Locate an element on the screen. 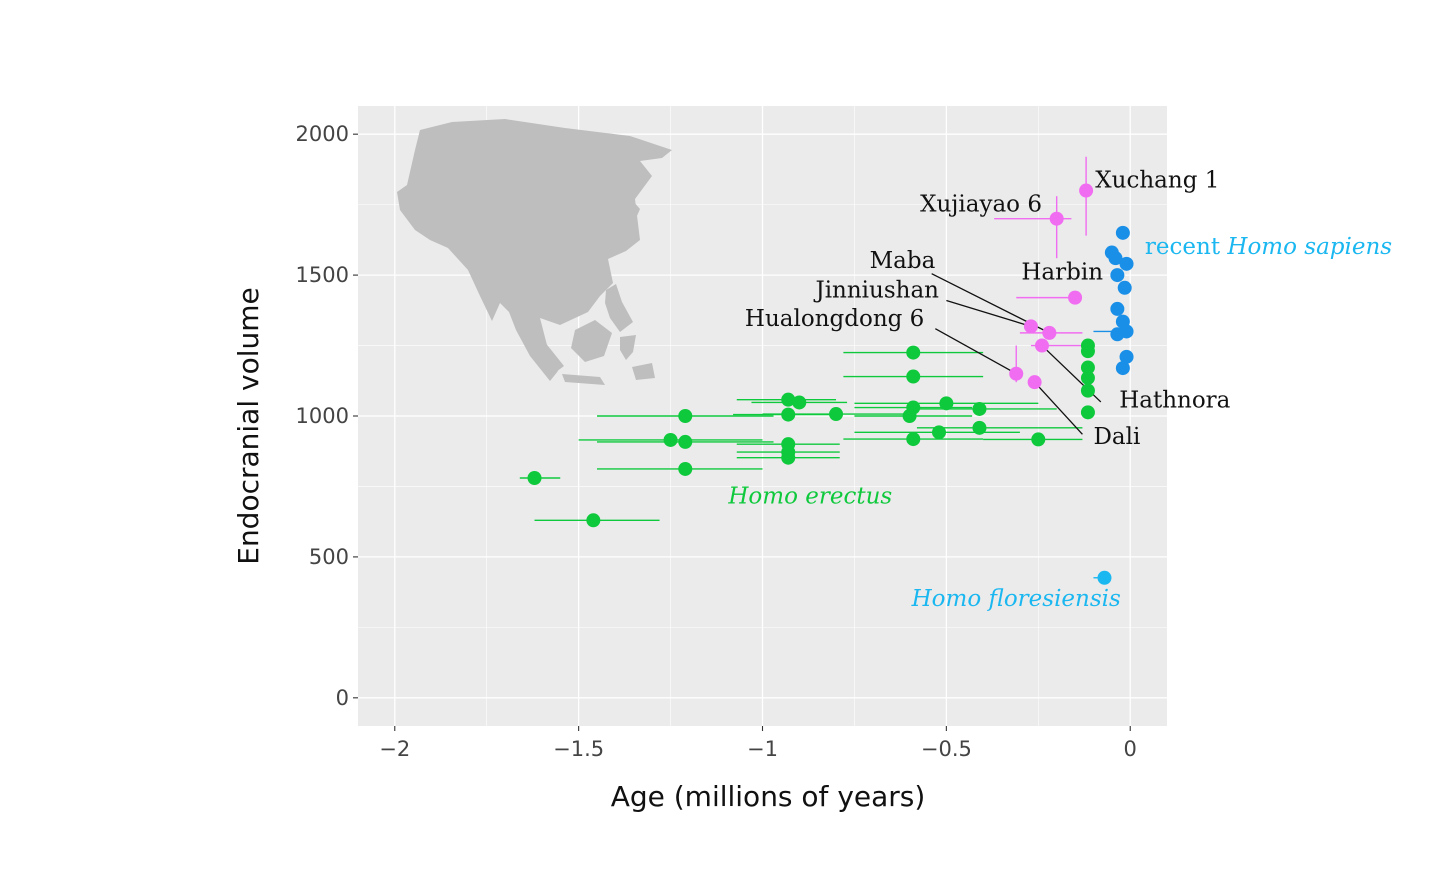 The height and width of the screenshot is (889, 1456). group-label: recent Homo sapiens is located at coordinates (1268, 247).